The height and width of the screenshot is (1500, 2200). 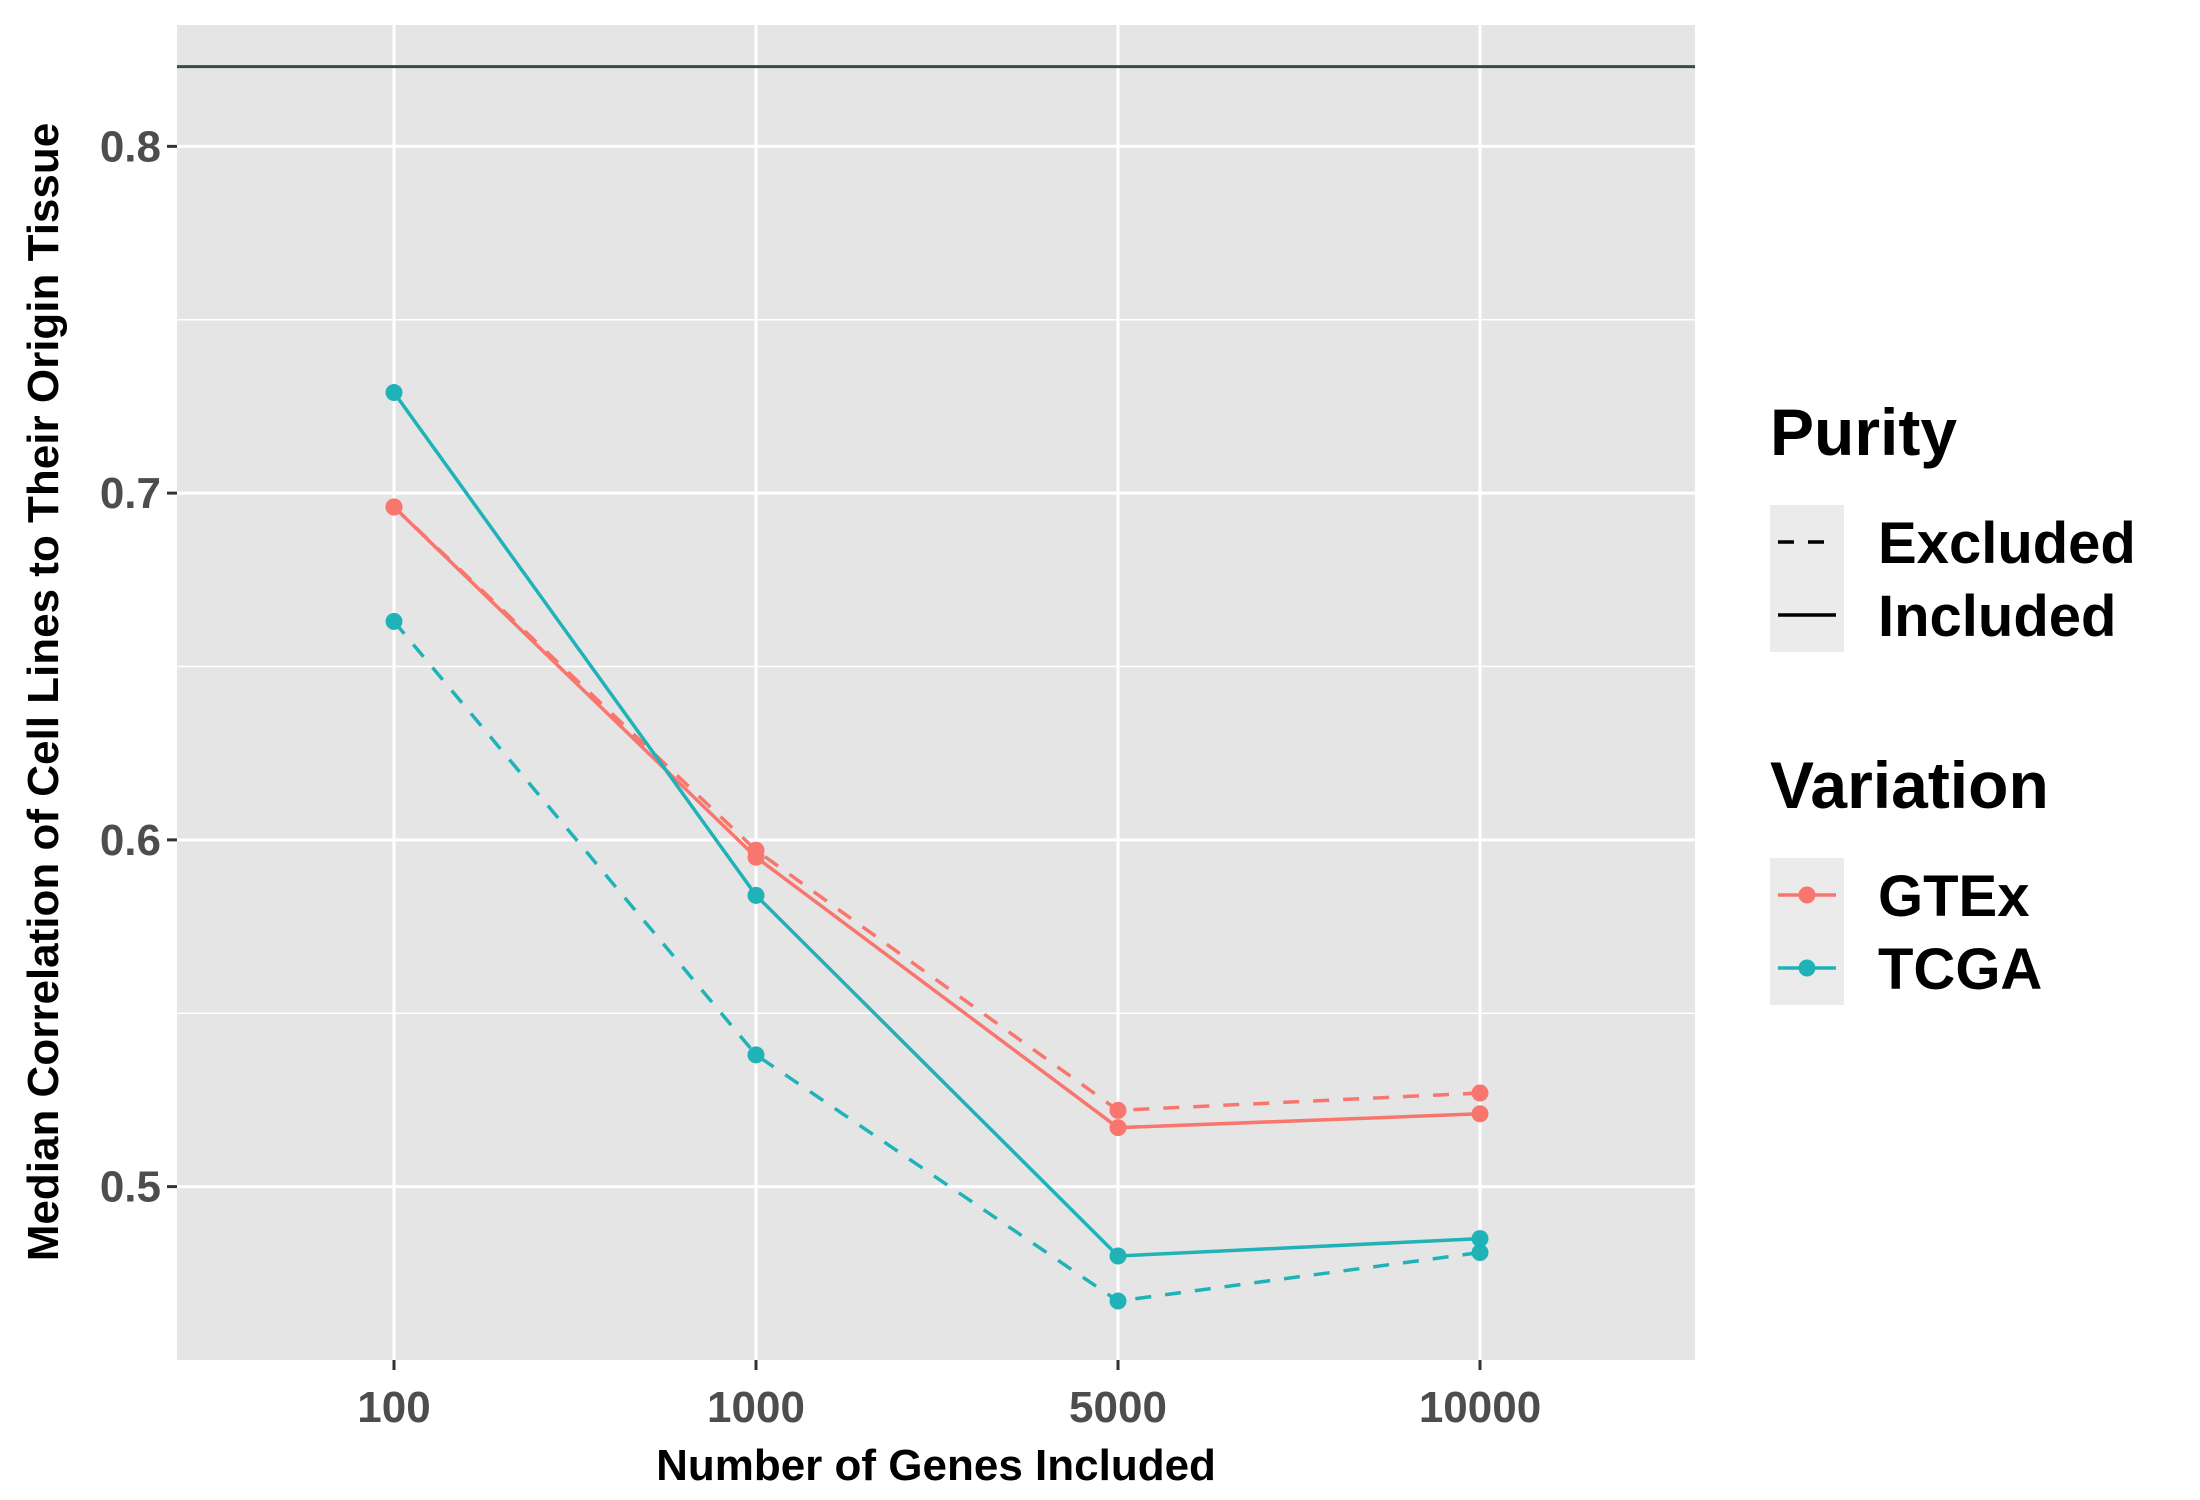 What do you see at coordinates (130, 840) in the screenshot?
I see `y-tick-label: 0.6` at bounding box center [130, 840].